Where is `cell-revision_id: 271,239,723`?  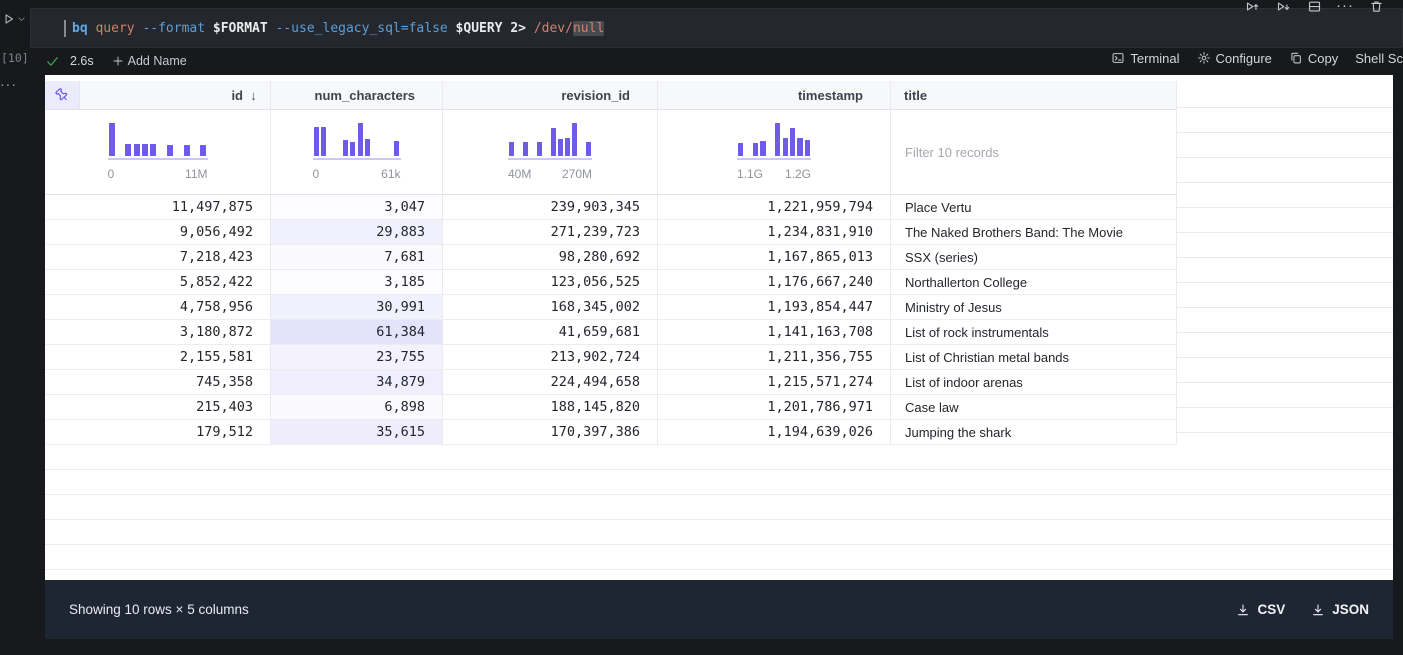
cell-revision_id: 271,239,723 is located at coordinates (550, 232).